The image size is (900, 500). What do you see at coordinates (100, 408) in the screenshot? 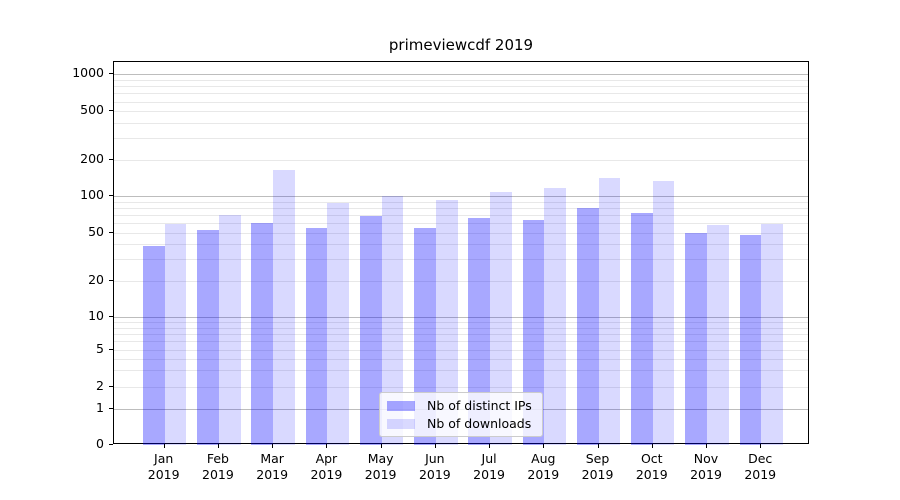
I see `y-tick-label: 1` at bounding box center [100, 408].